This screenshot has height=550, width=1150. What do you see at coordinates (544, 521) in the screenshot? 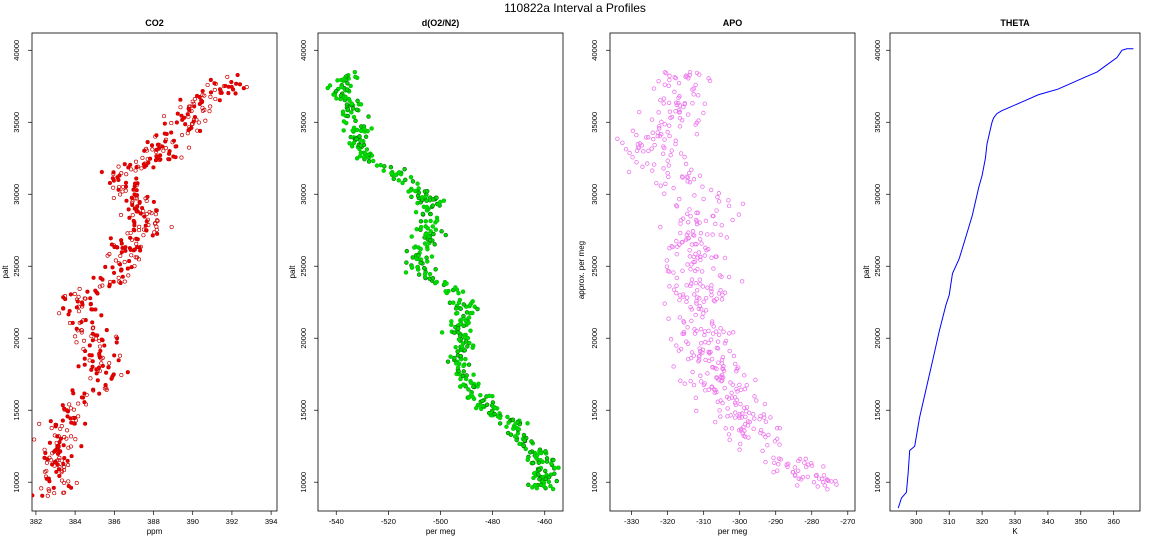
I see `x-tick-label: -460` at bounding box center [544, 521].